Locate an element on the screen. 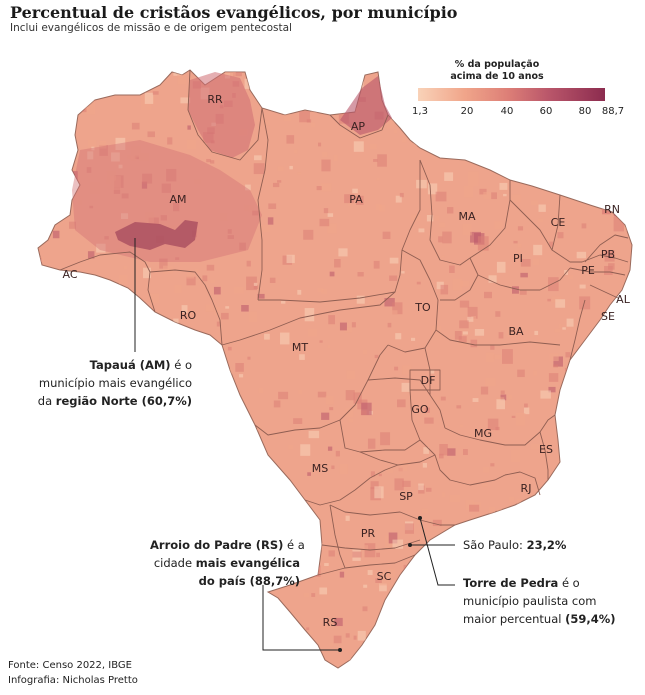  tapaua-name: Tapauá (AM) is located at coordinates (130, 365).